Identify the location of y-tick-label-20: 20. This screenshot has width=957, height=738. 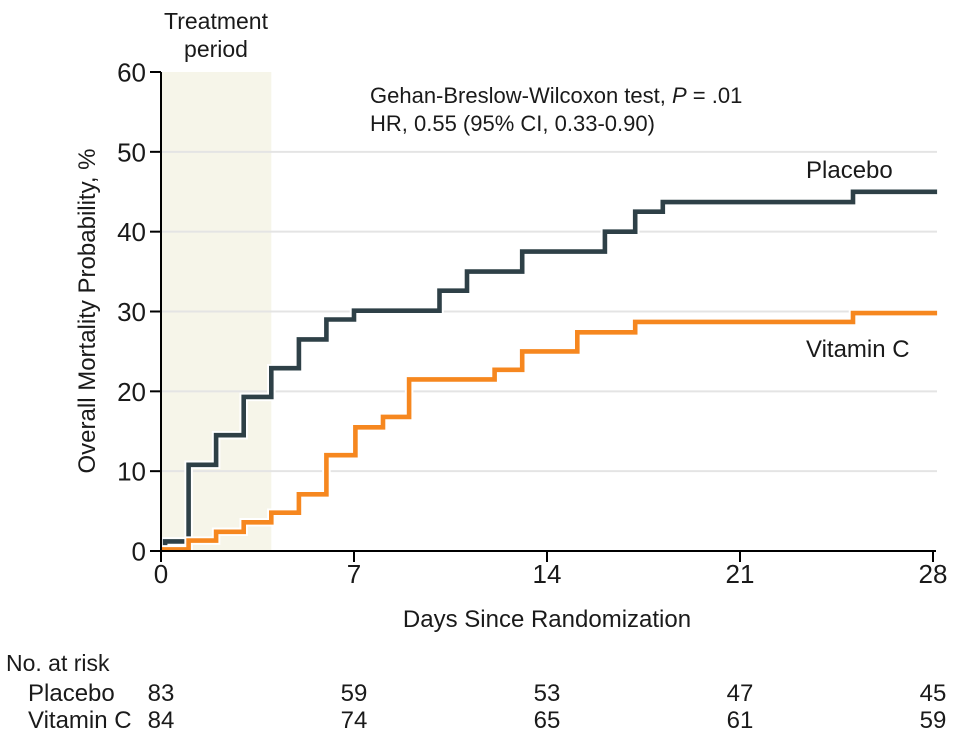
(131, 392).